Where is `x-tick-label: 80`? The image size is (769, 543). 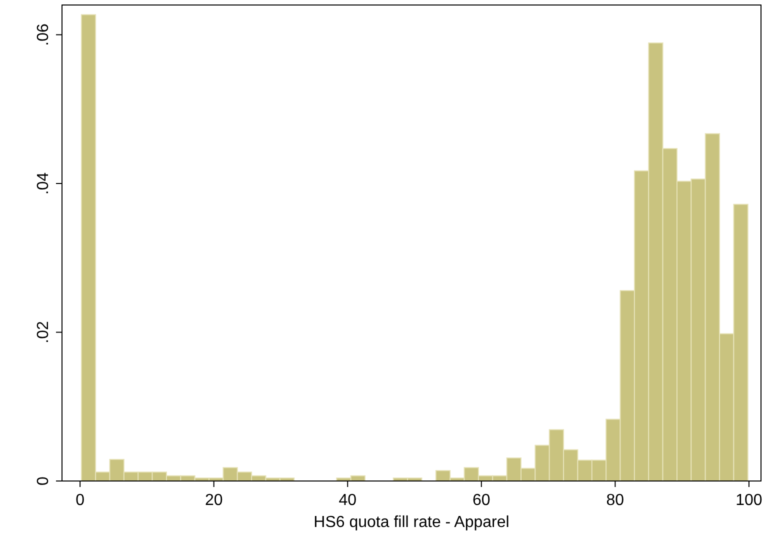
x-tick-label: 80 is located at coordinates (615, 500).